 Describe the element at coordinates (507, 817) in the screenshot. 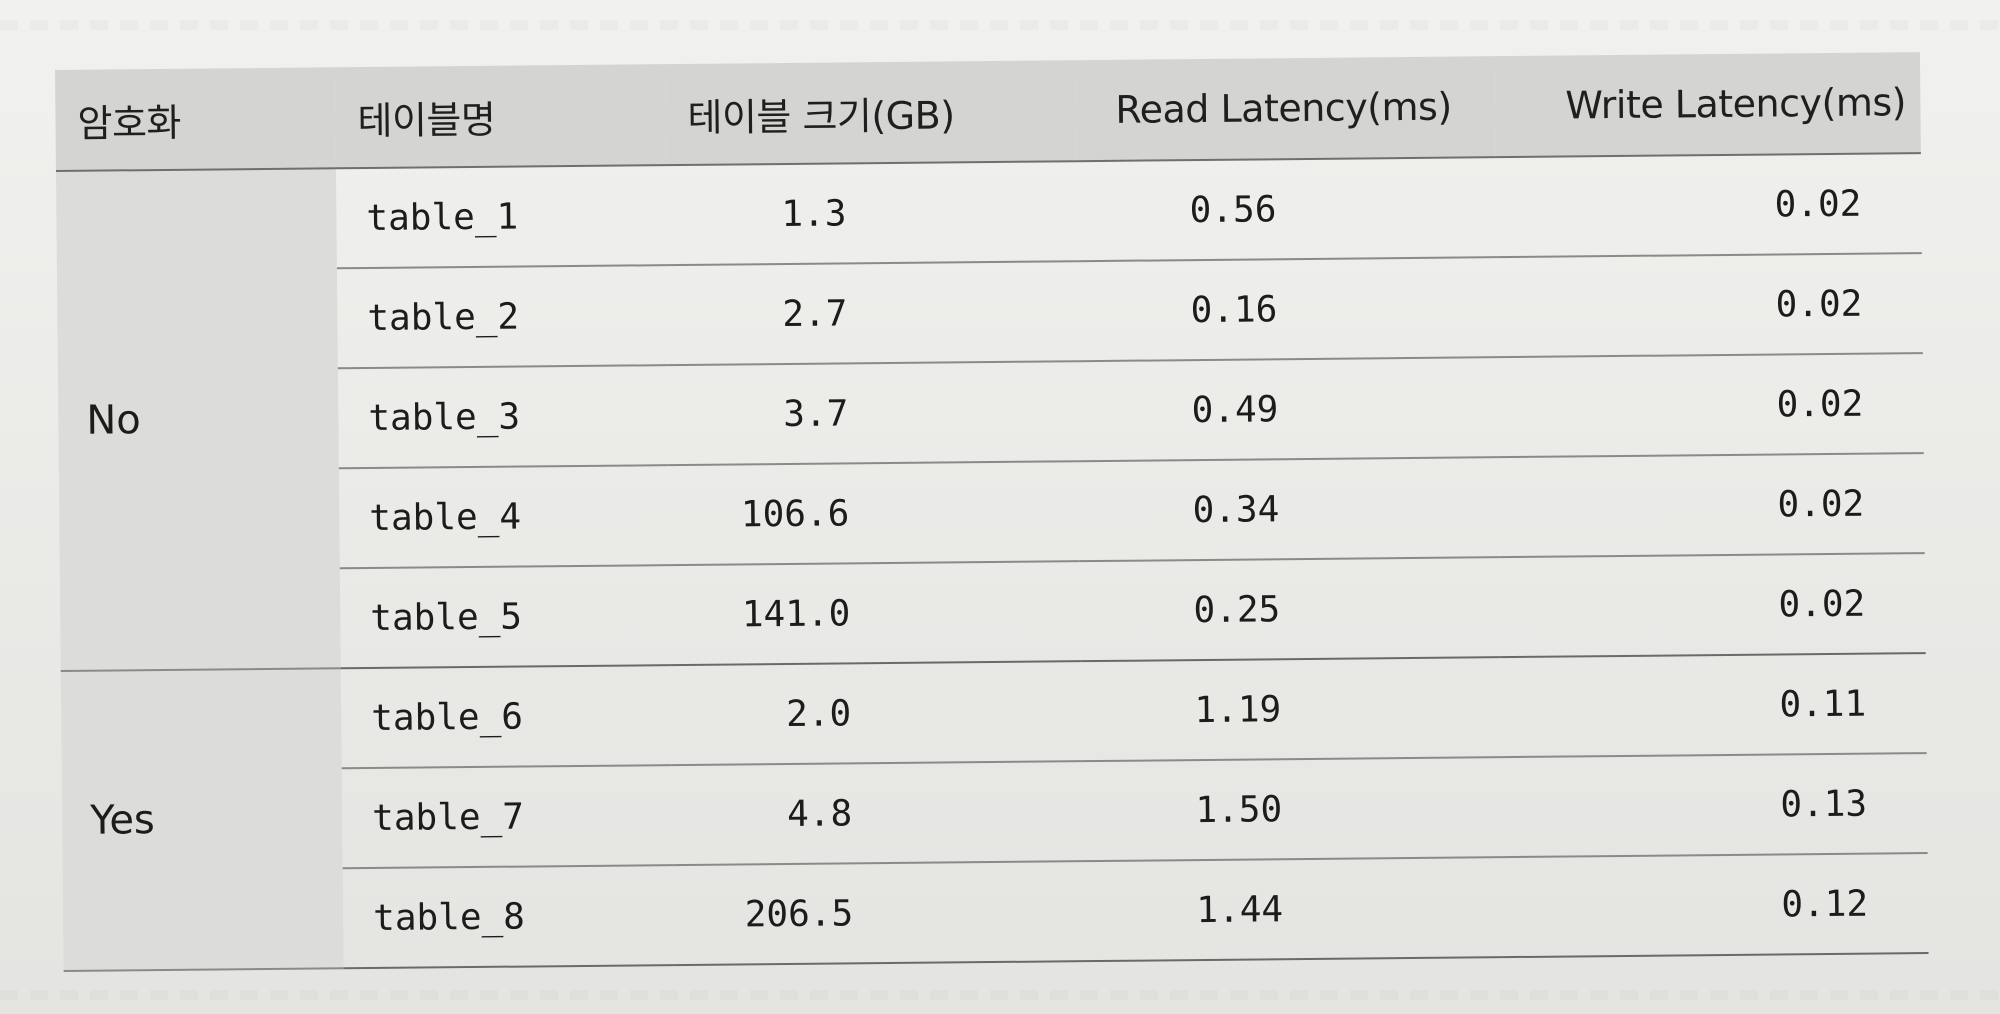

I see `cell-table-name: table_7` at that location.